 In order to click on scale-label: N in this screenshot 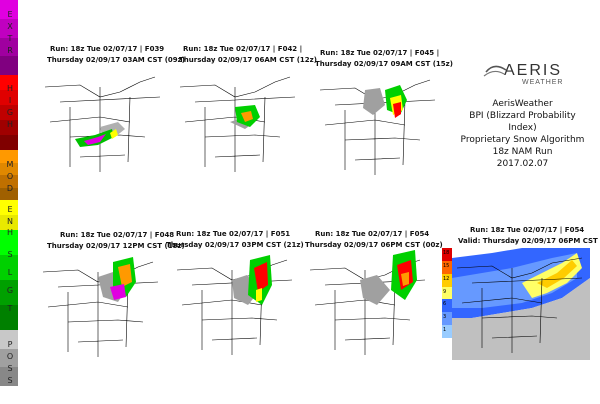, I will do `click(10, 221)`.